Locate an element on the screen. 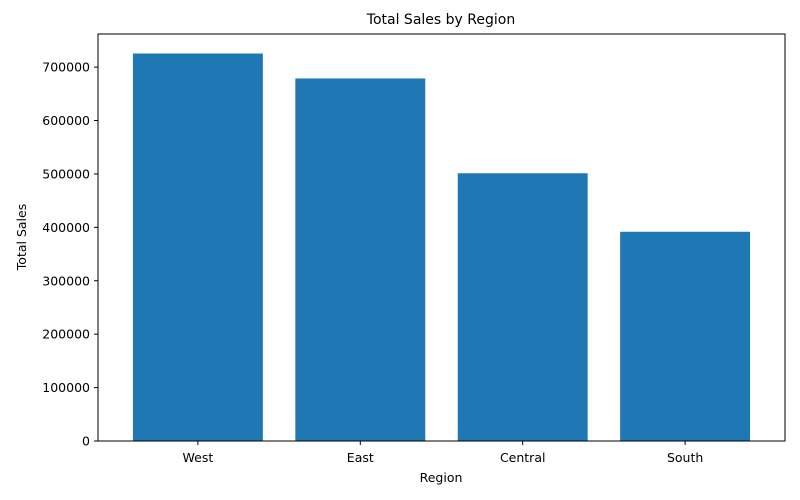  x-axis: West East Central South is located at coordinates (443, 453).